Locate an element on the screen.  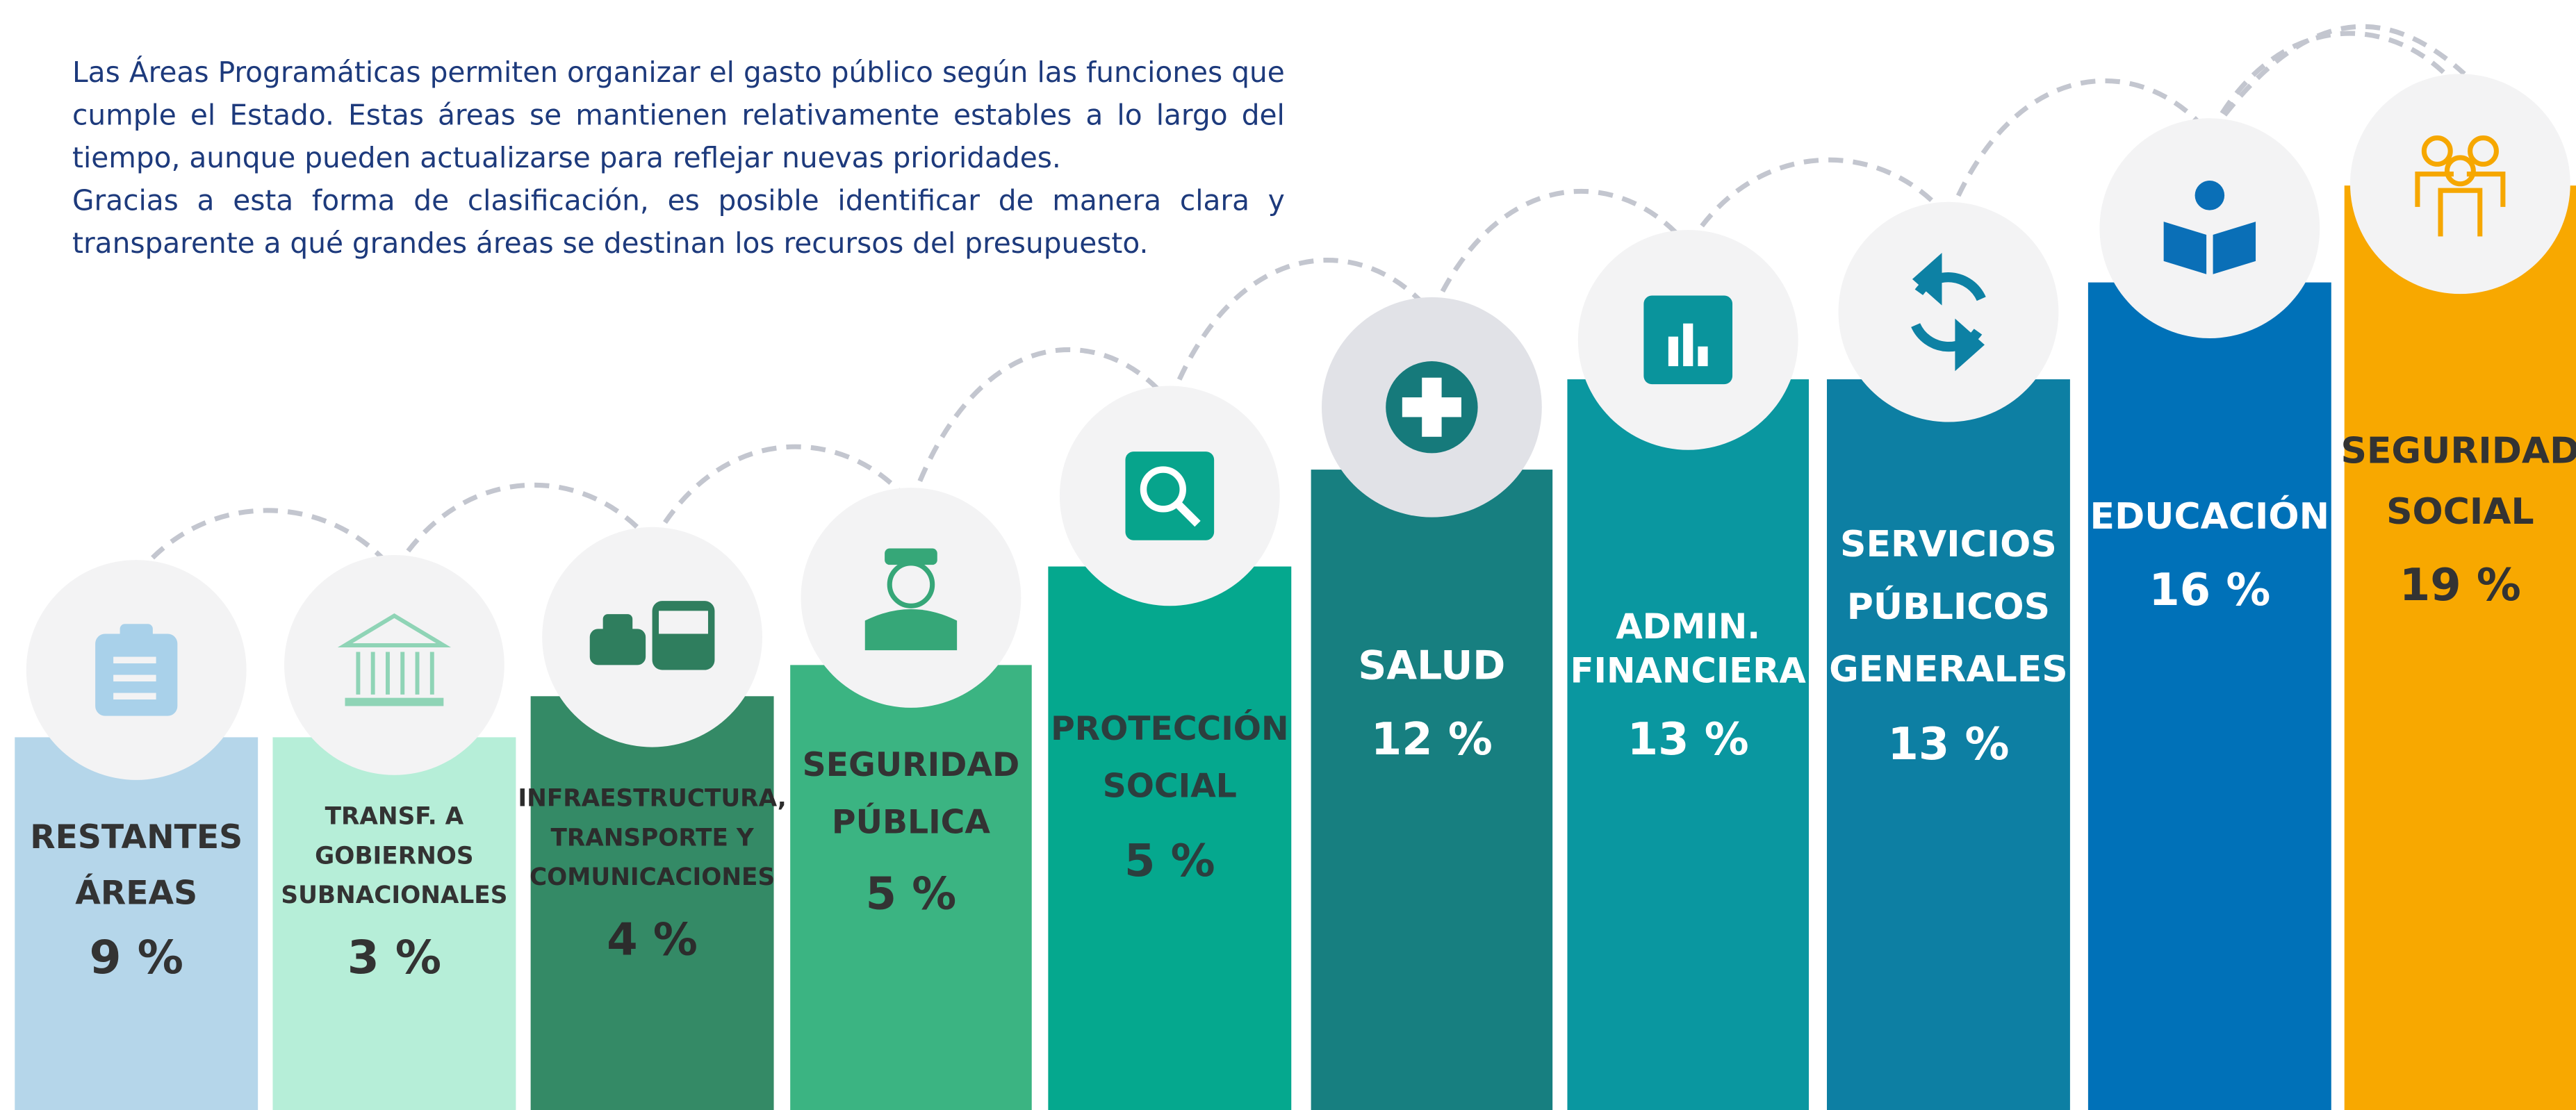
area-label: PROTECCIÓN is located at coordinates (1169, 728).